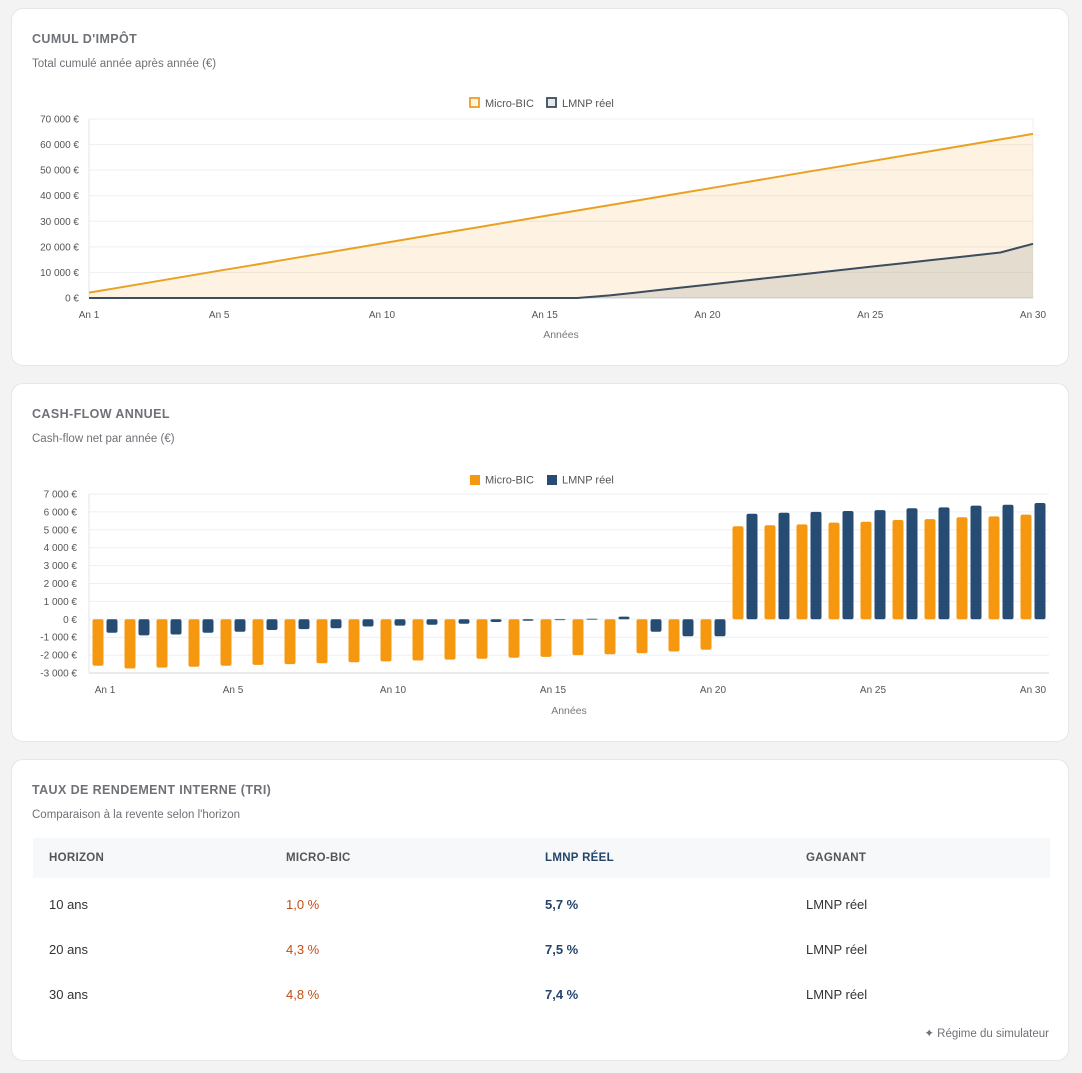 The width and height of the screenshot is (1082, 1073). What do you see at coordinates (59, 171) in the screenshot?
I see `y-tick-label: 50 000 €` at bounding box center [59, 171].